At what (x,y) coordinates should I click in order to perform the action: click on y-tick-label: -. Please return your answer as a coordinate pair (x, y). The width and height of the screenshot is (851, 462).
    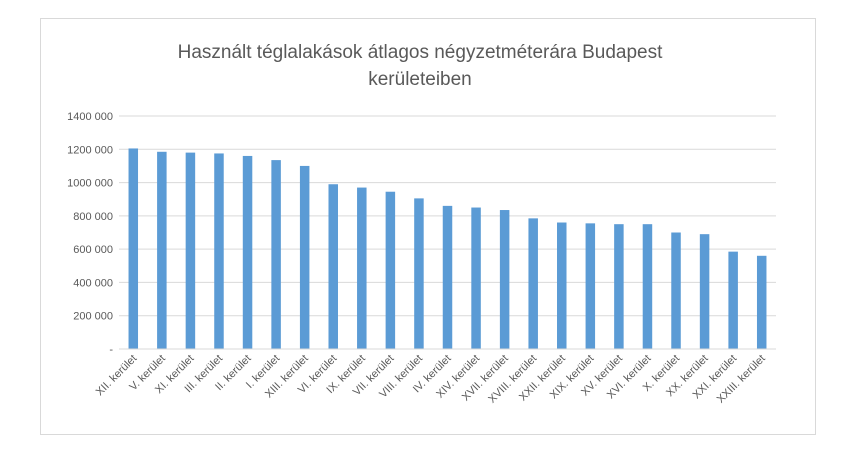
    Looking at the image, I should click on (111, 350).